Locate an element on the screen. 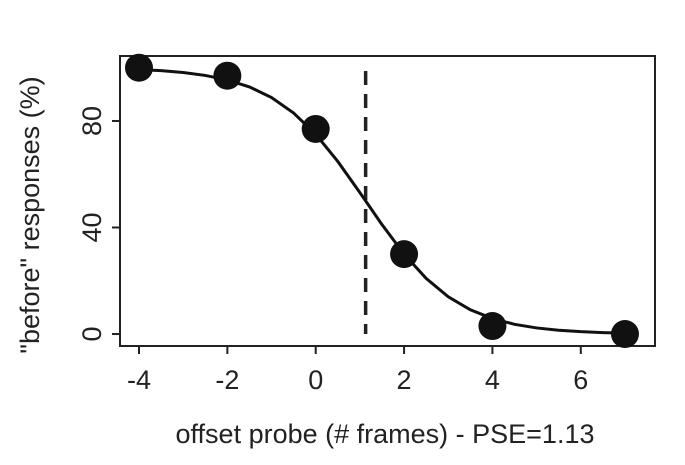 This screenshot has height=465, width=685. x-tick-label: 0 is located at coordinates (315, 380).